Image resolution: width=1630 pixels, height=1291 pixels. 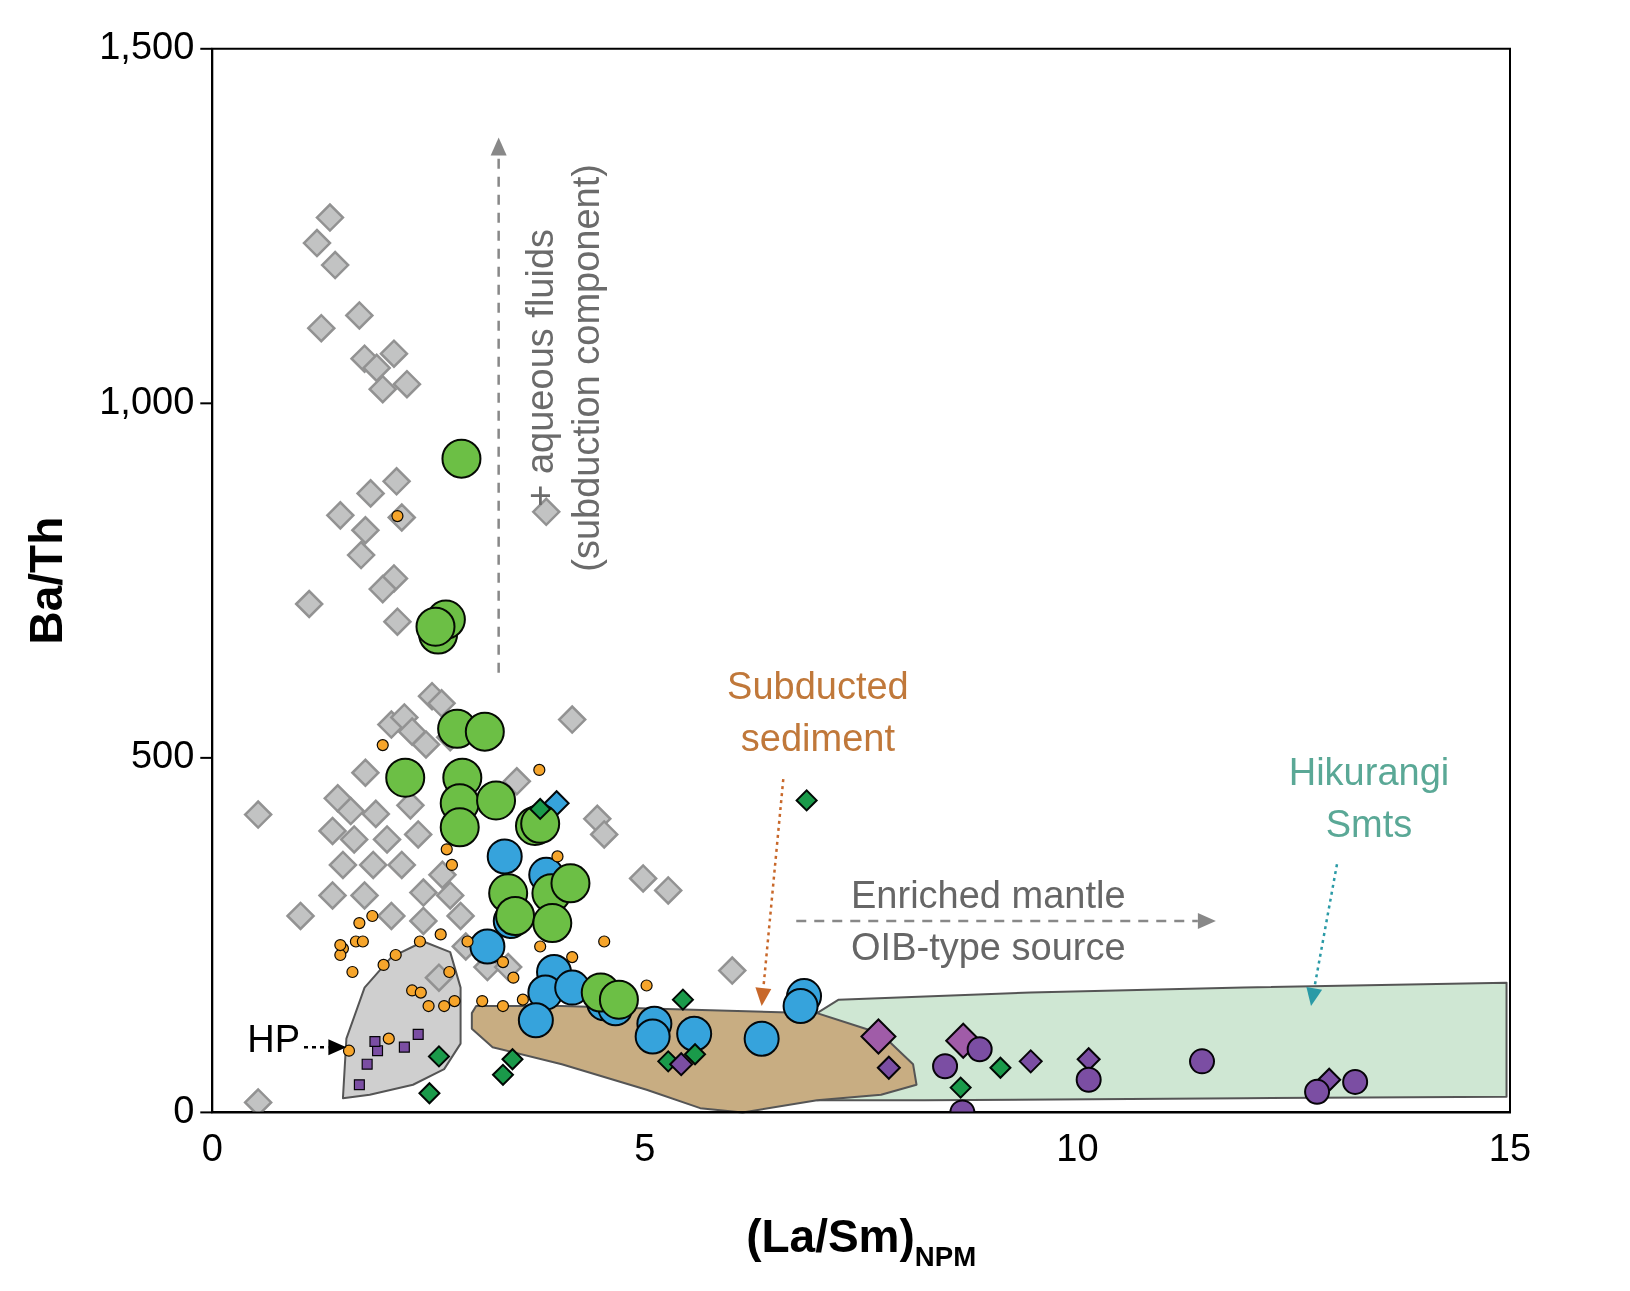 What do you see at coordinates (274, 1038) in the screenshot?
I see `annotation: HP` at bounding box center [274, 1038].